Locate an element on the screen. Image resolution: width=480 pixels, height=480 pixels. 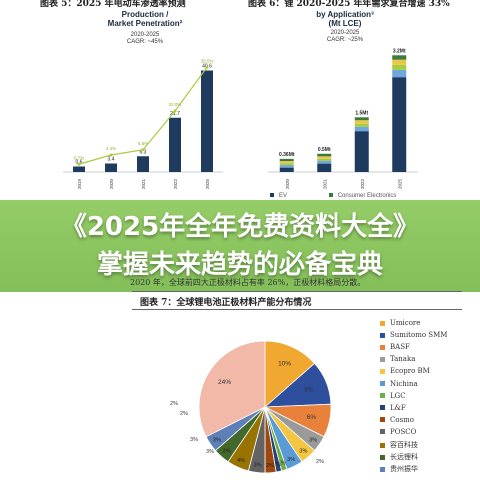
penetration-label: 22.0% is located at coordinates (175, 104).